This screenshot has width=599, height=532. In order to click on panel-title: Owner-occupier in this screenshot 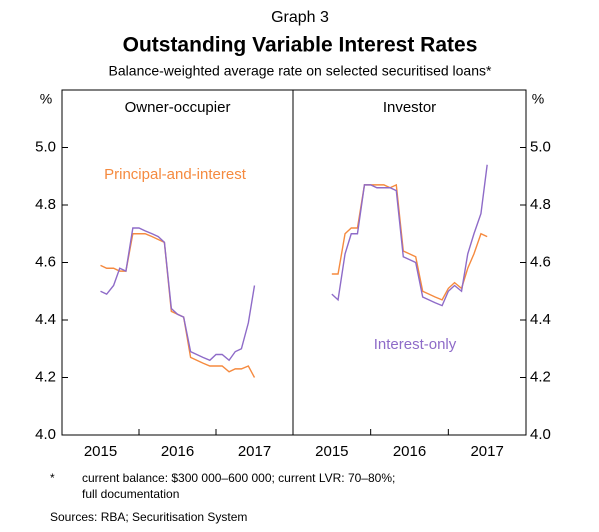, I will do `click(178, 107)`.